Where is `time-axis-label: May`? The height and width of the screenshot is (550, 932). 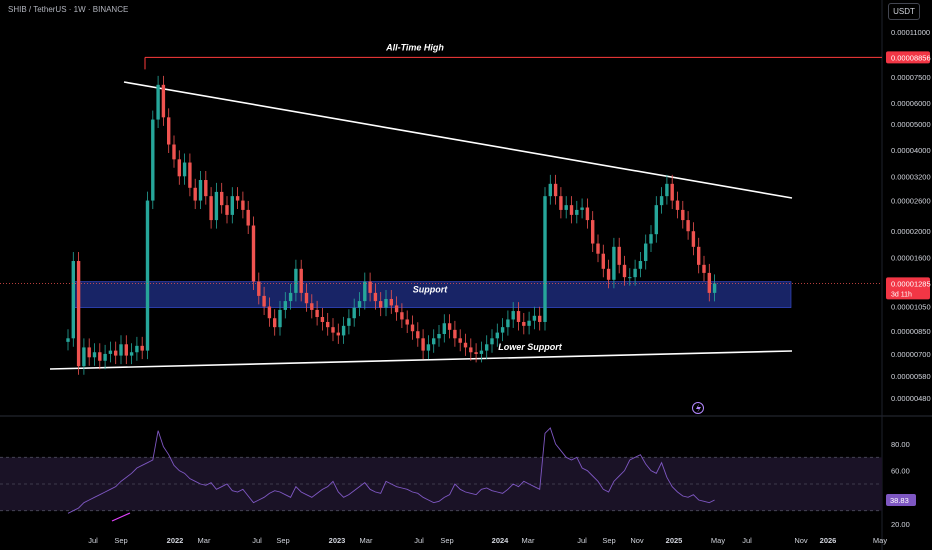 time-axis-label: May is located at coordinates (880, 540).